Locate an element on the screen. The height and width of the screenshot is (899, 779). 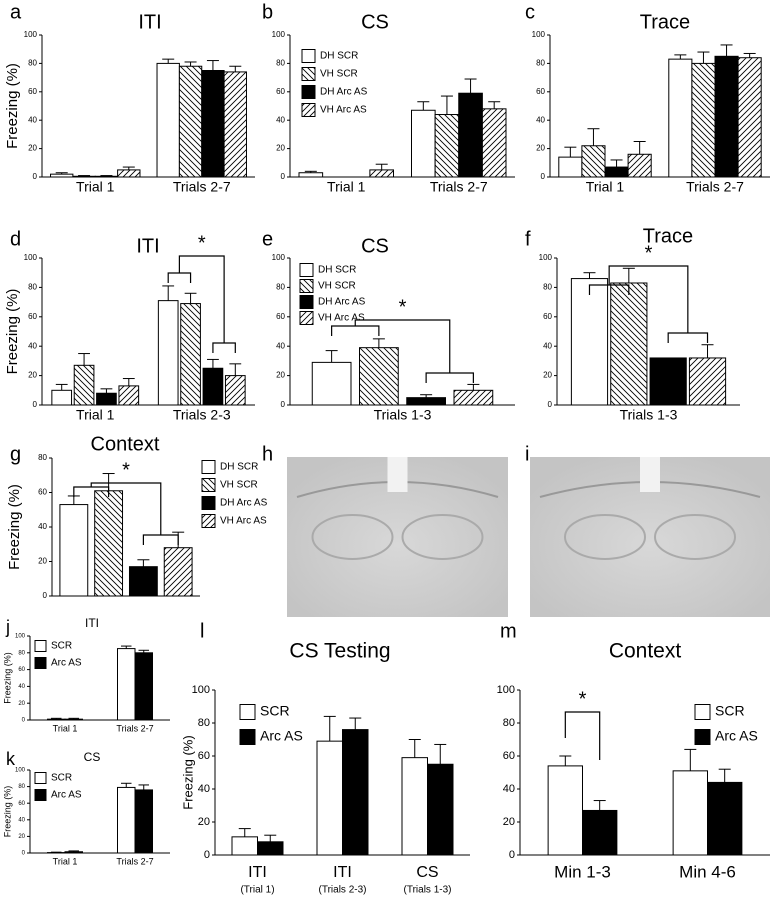
x-tick-sublabel: (Trial 1) is located at coordinates (257, 890).